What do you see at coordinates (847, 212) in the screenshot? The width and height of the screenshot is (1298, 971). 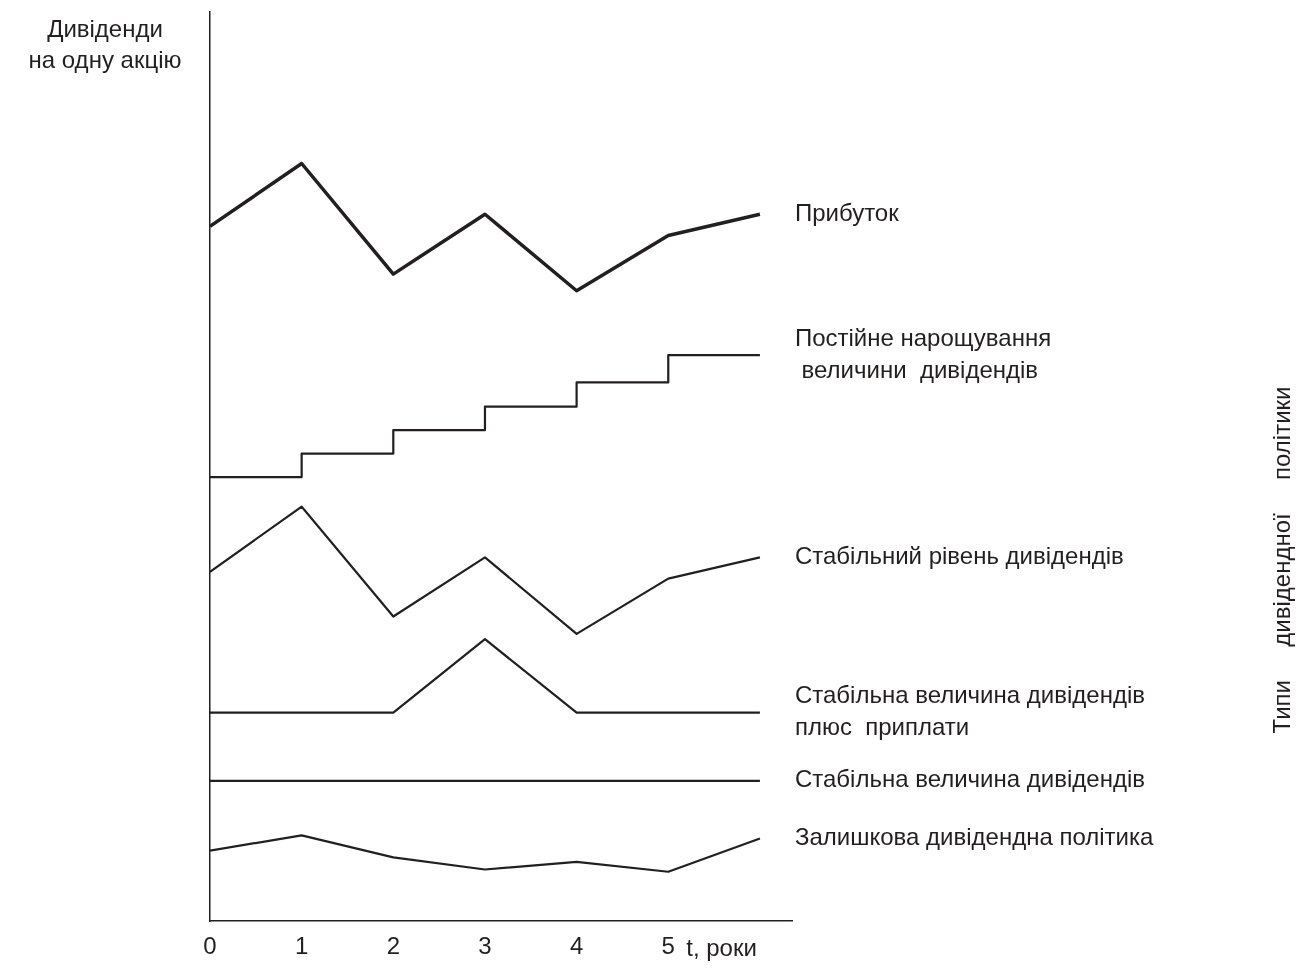 I see `series-label: Прибуток` at bounding box center [847, 212].